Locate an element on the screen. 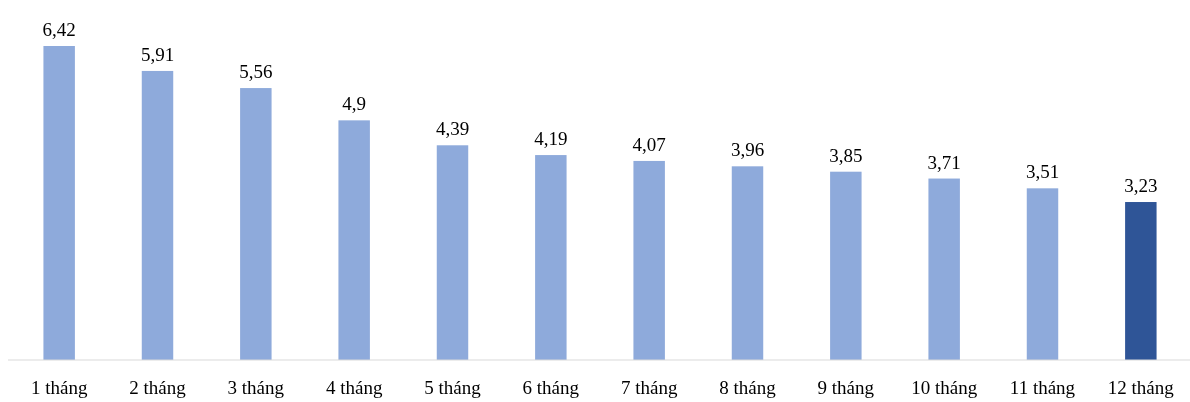 This screenshot has width=1190, height=402. data-label: 5,91 is located at coordinates (157, 54).